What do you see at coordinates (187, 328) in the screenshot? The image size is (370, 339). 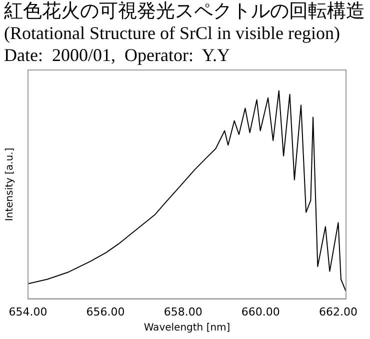 I see `x-axis-title: Wavelength [nm]` at bounding box center [187, 328].